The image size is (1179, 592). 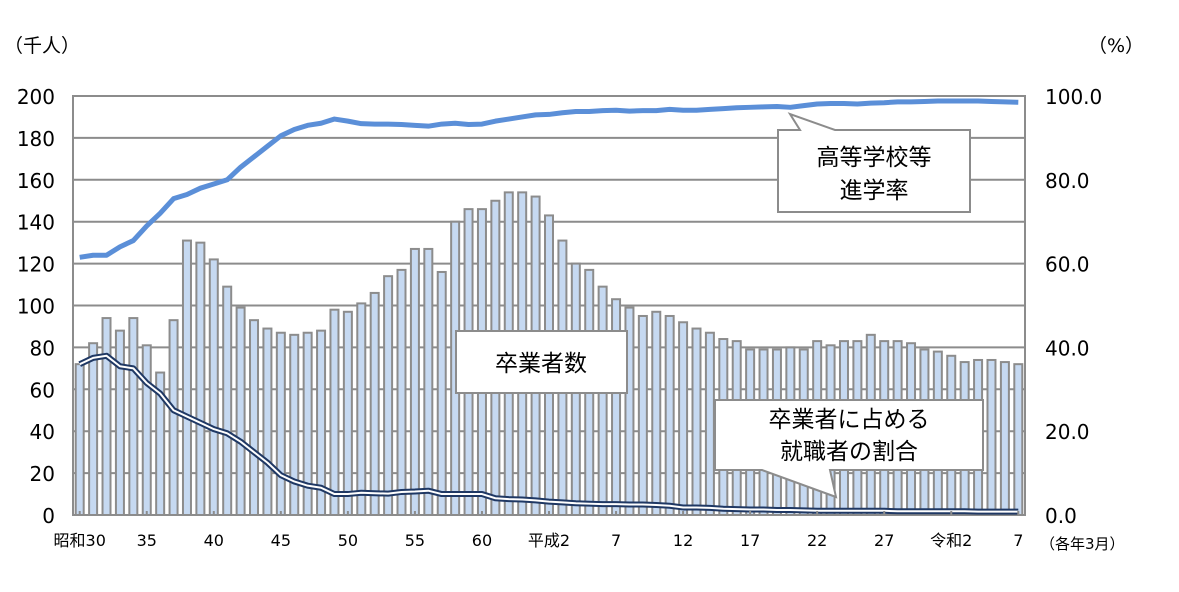 I want to click on x-tick-label: 22, so click(x=817, y=540).